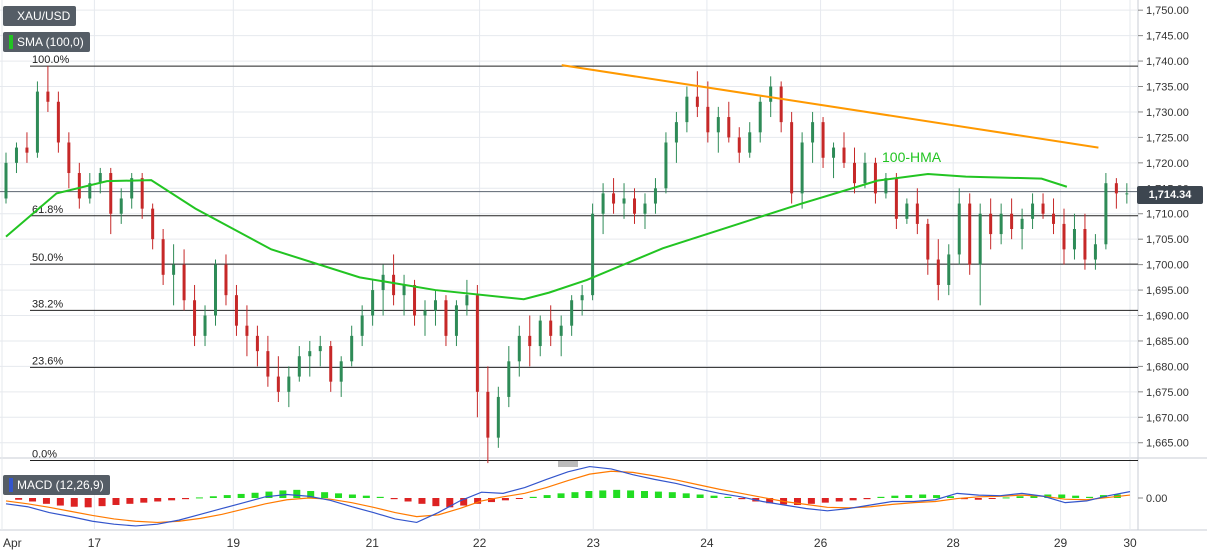 The width and height of the screenshot is (1207, 560). Describe the element at coordinates (56, 485) in the screenshot. I see `macd-legend: MACD (12,26,9)` at that location.